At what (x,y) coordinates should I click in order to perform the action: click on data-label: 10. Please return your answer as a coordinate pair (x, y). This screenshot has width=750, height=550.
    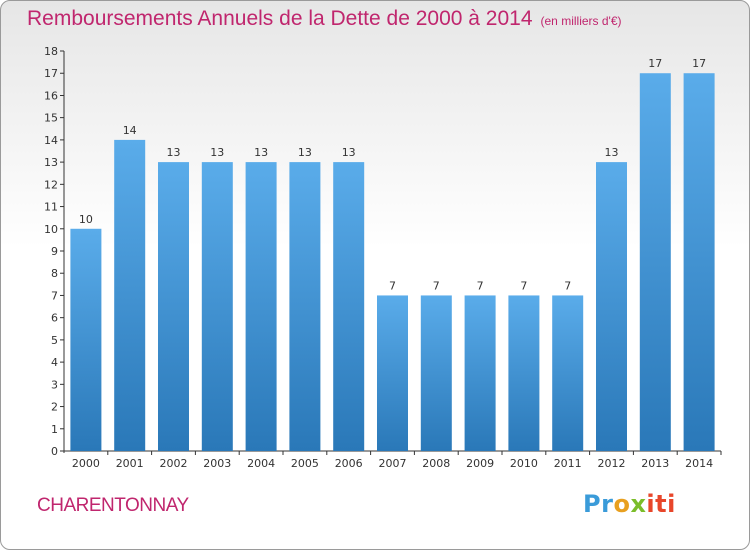
    Looking at the image, I should click on (86, 219).